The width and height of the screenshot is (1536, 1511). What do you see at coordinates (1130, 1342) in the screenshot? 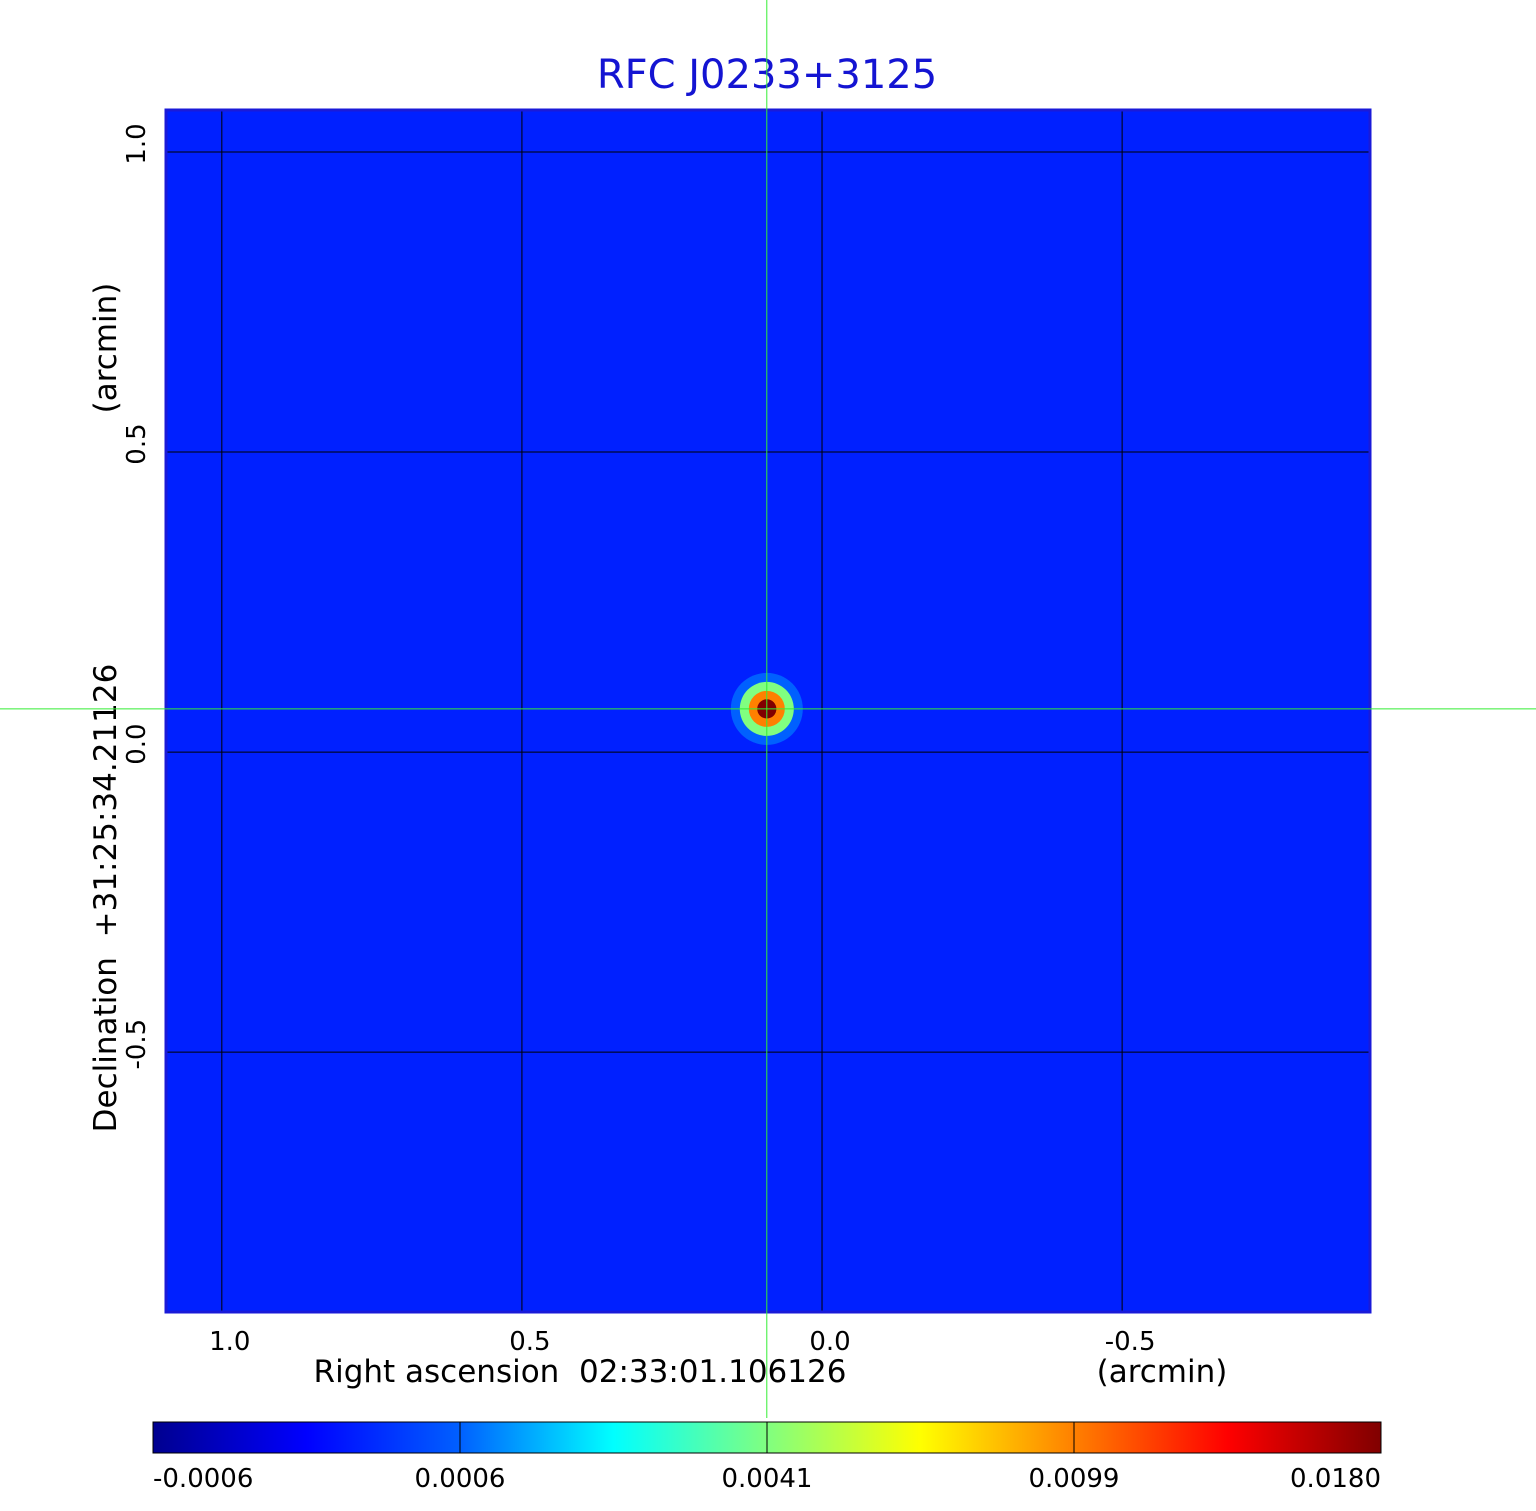
I see `x-tick-label: -0.5` at bounding box center [1130, 1342].